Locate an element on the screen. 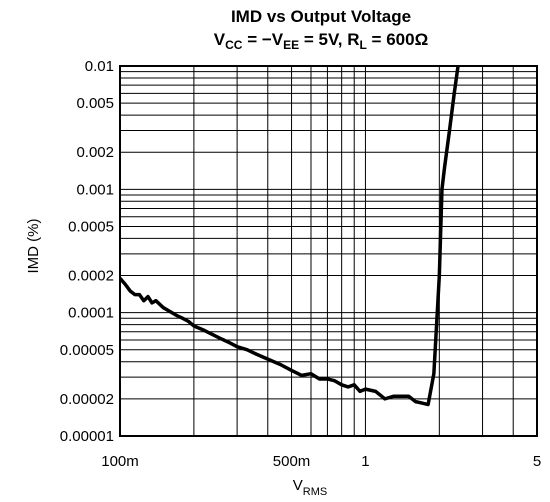 The image size is (550, 502). y-tick-label: 0.00001 is located at coordinates (87, 436).